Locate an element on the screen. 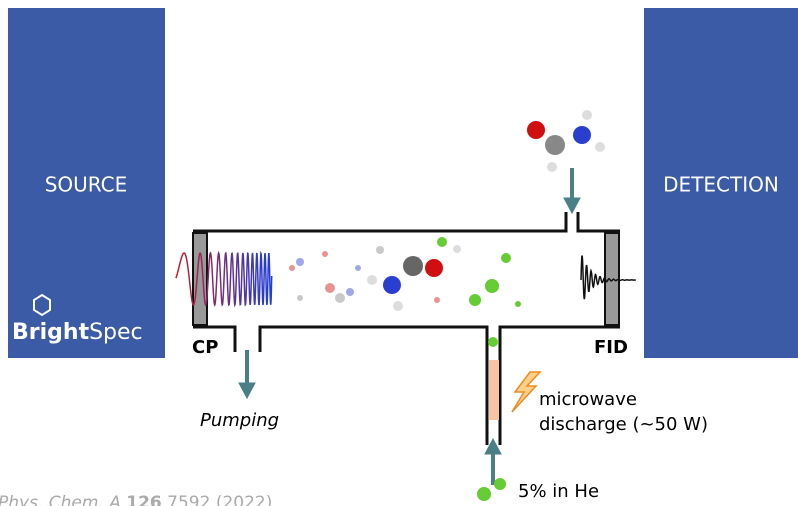  fid-wave is located at coordinates (608, 277).